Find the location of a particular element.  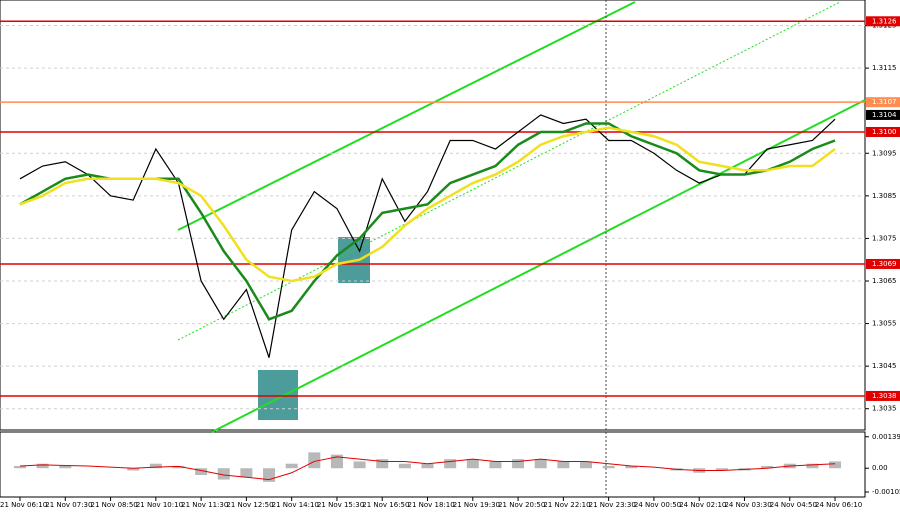

current-price: 1.3104 is located at coordinates (884, 115).